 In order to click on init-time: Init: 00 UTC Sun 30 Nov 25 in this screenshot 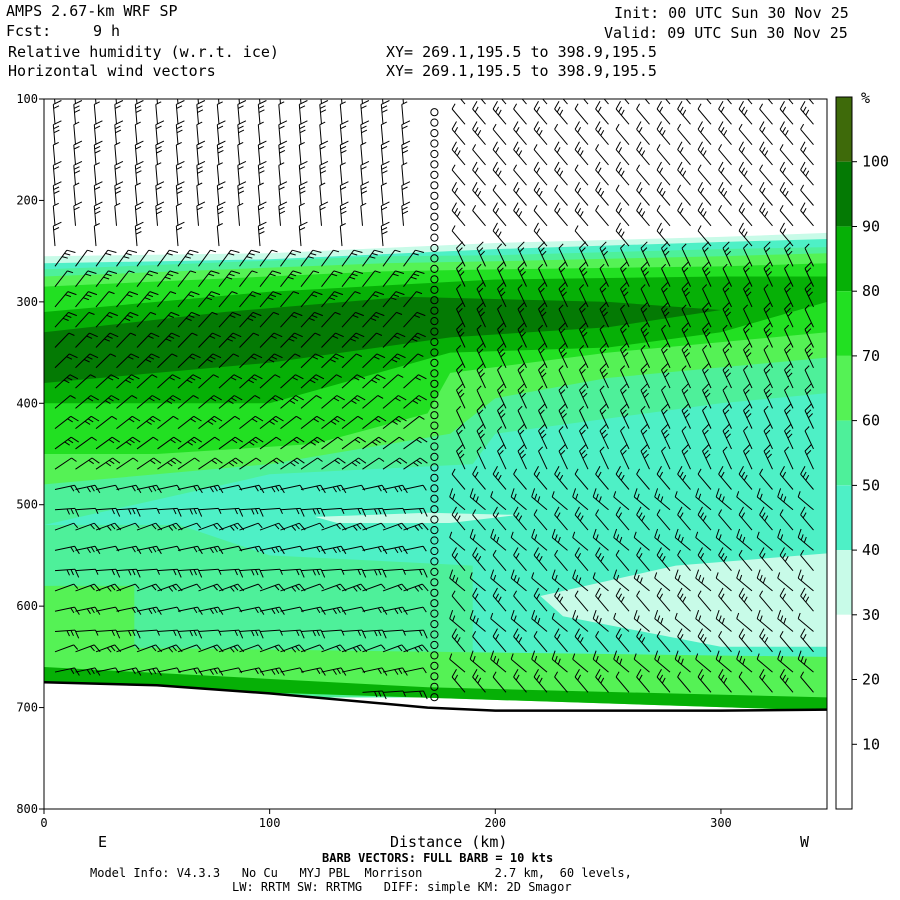, I will do `click(731, 13)`.